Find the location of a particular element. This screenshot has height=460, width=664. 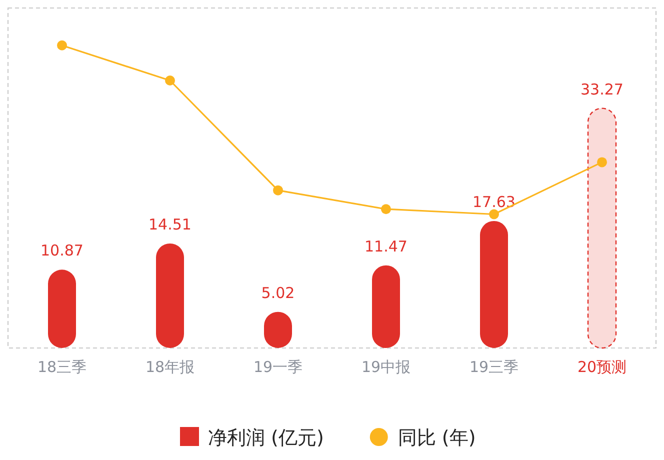

data-label: 5.02 is located at coordinates (278, 293).